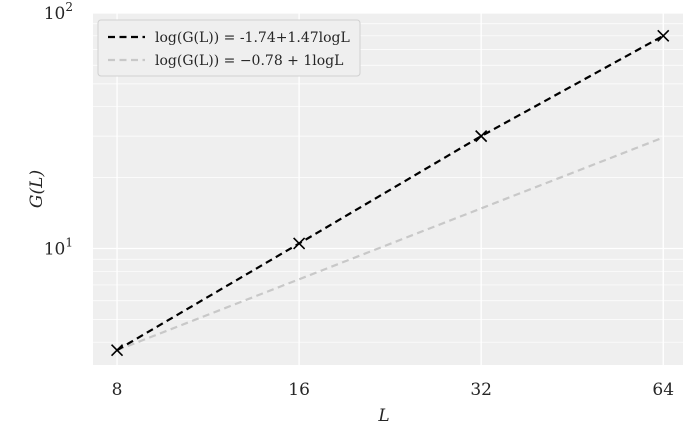  I want to click on y-axis-label: G(L), so click(37, 189).